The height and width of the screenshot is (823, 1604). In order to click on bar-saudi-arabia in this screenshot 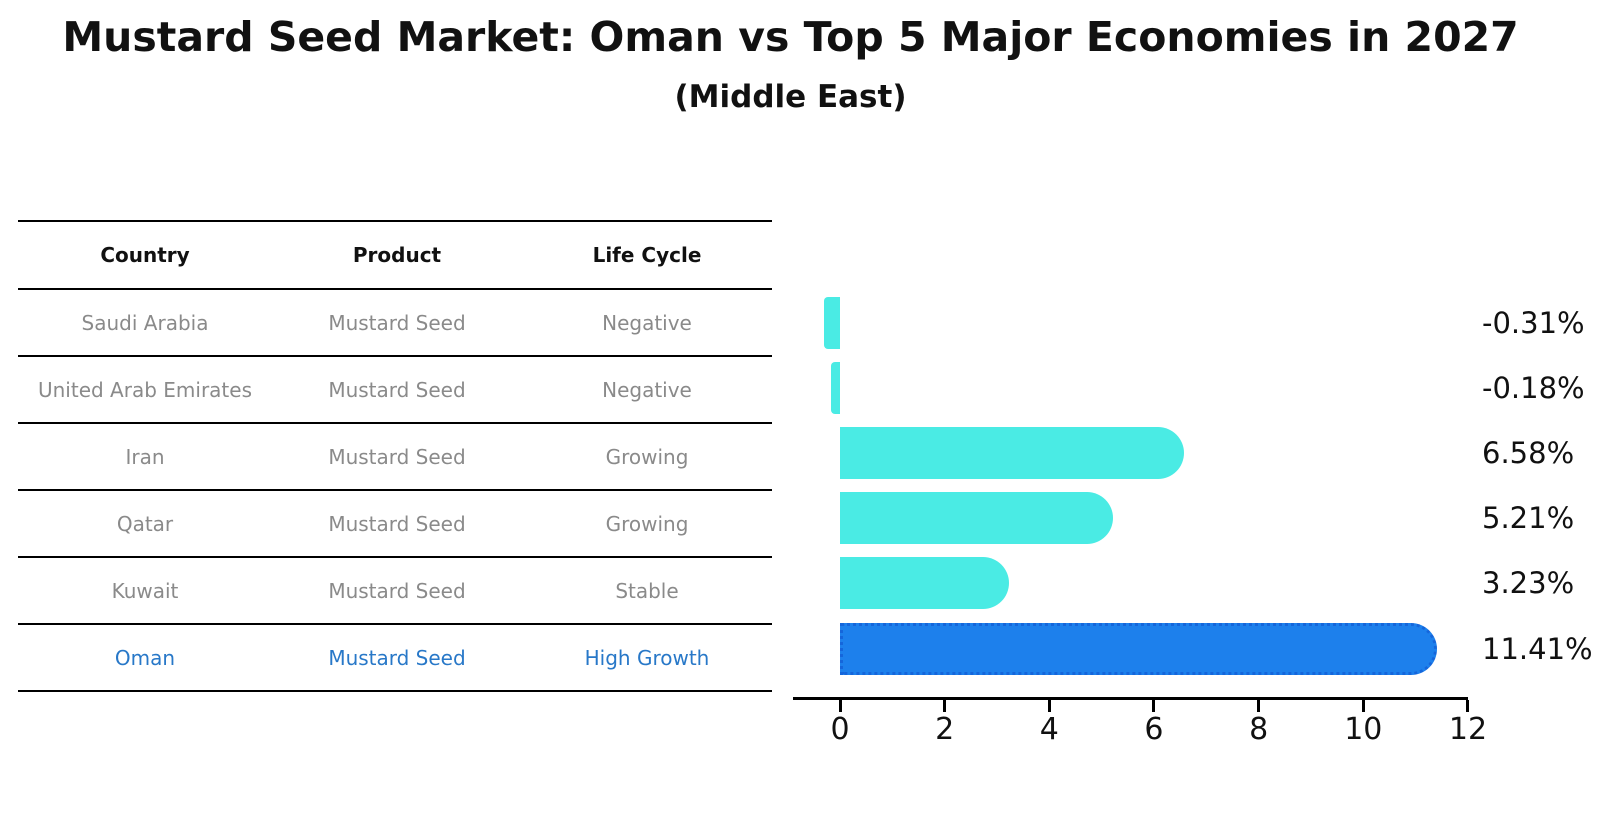, I will do `click(831, 322)`.